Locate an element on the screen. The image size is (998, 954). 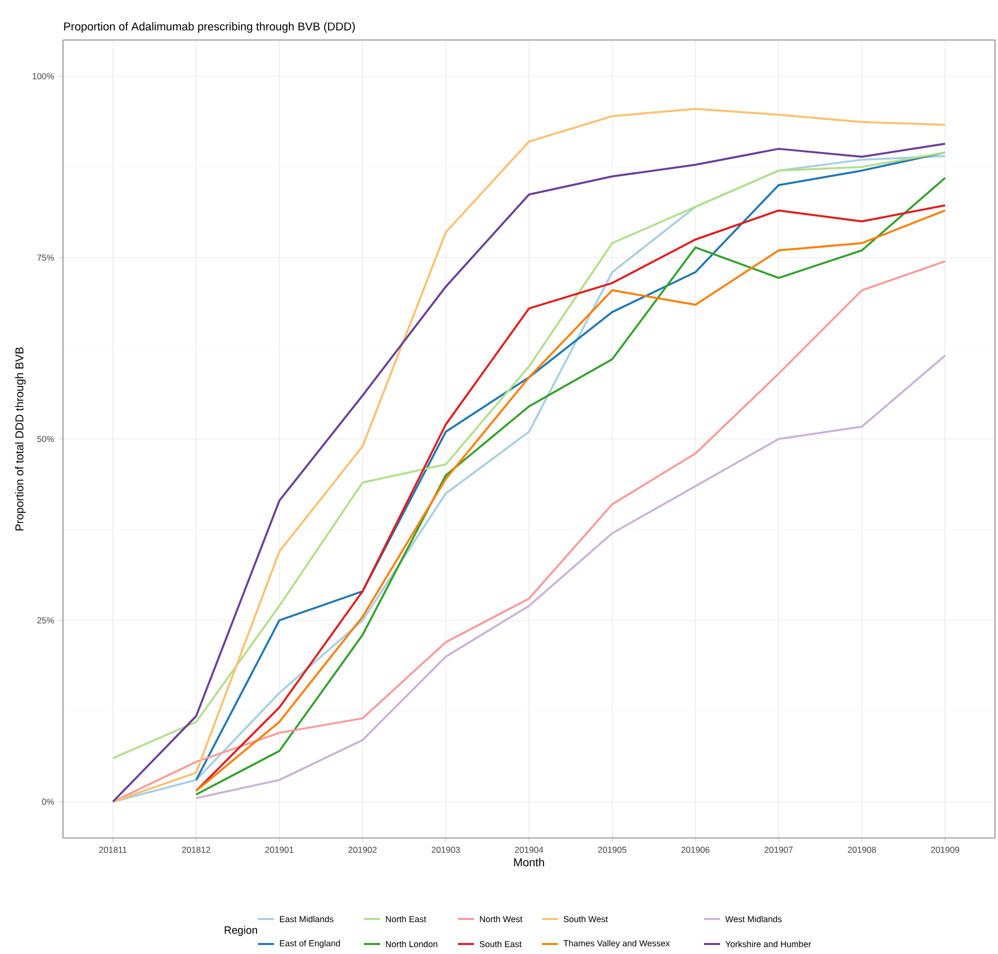
x-tick-label: 201902 is located at coordinates (362, 849).